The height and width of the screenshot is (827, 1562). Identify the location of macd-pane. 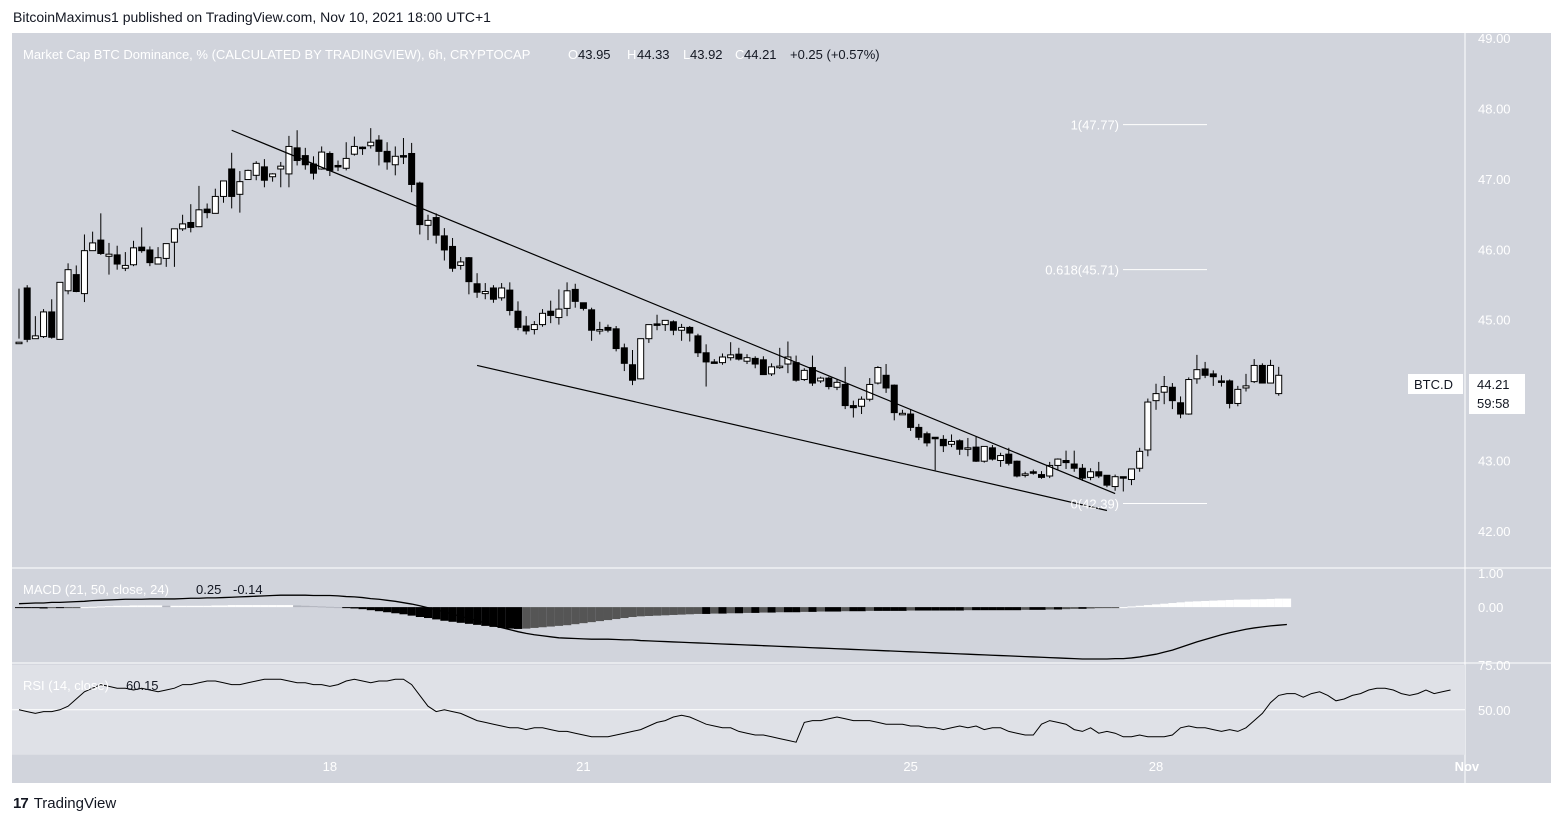
(738, 615).